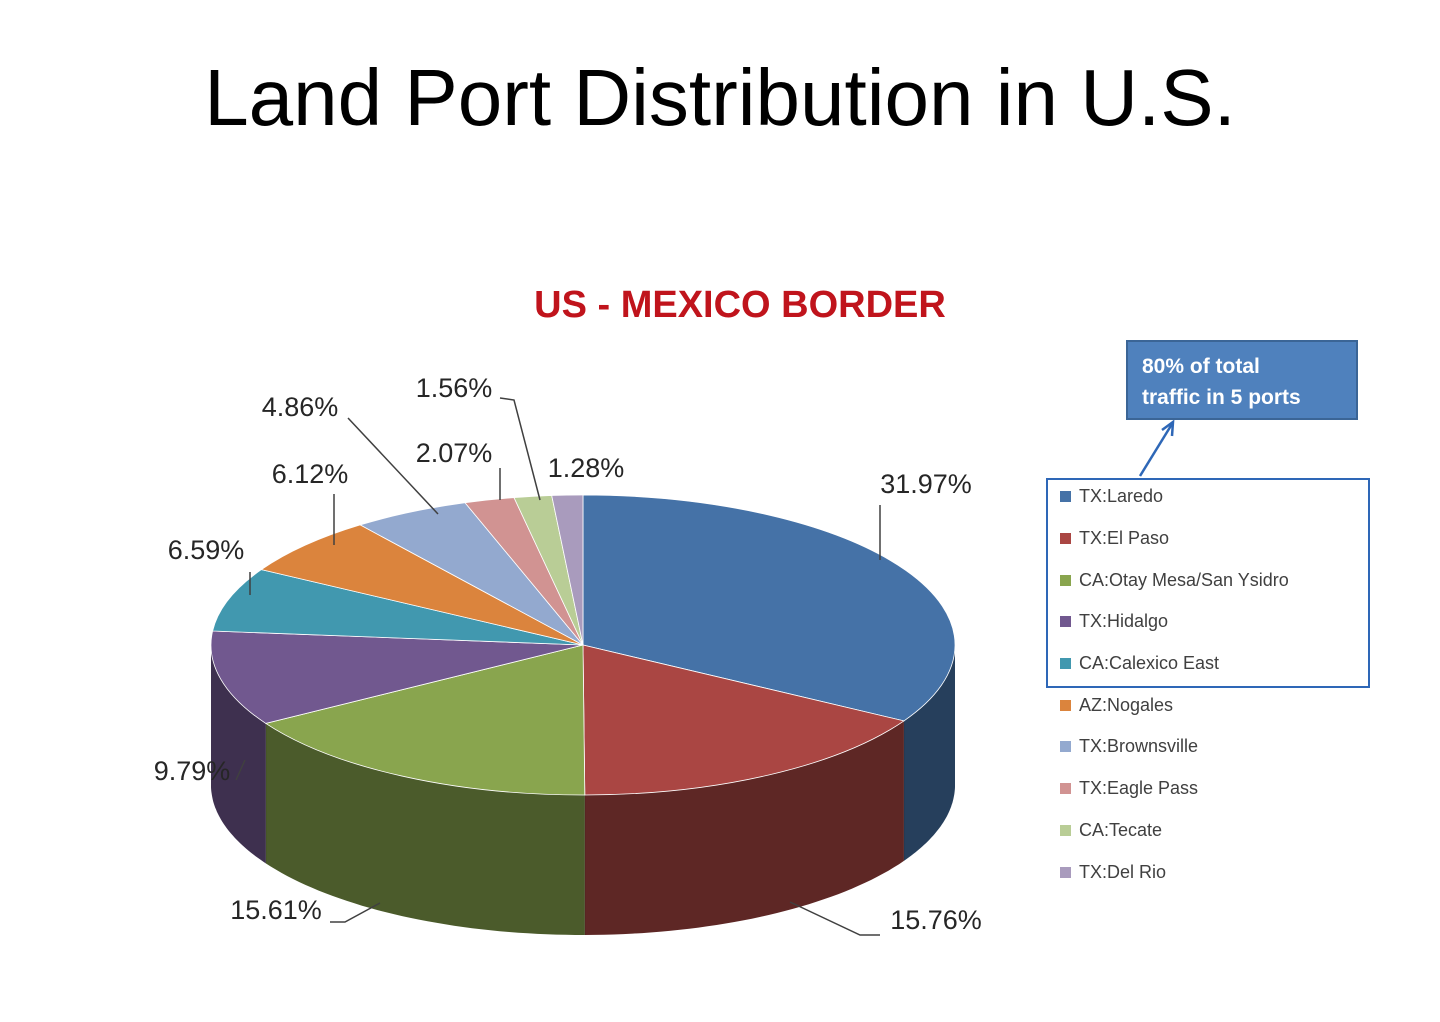 This screenshot has width=1440, height=1022. What do you see at coordinates (454, 453) in the screenshot?
I see `data-label-7: 2.07%` at bounding box center [454, 453].